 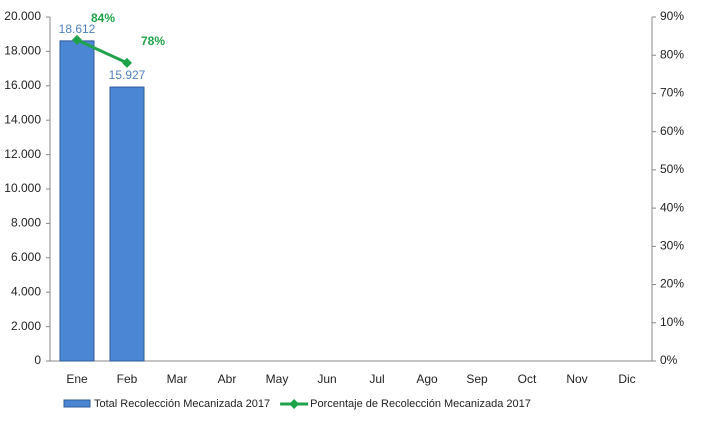 What do you see at coordinates (277, 379) in the screenshot?
I see `x-tick-label: May` at bounding box center [277, 379].